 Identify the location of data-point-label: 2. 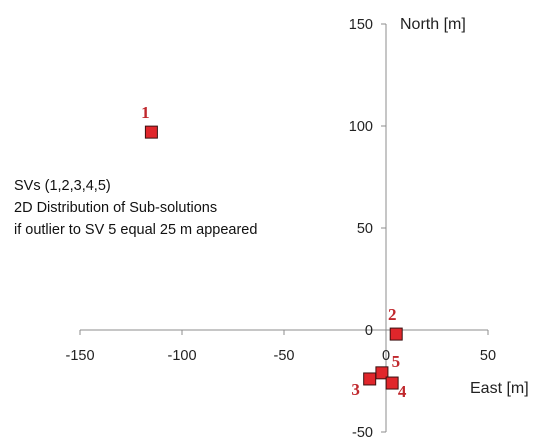
(392, 314).